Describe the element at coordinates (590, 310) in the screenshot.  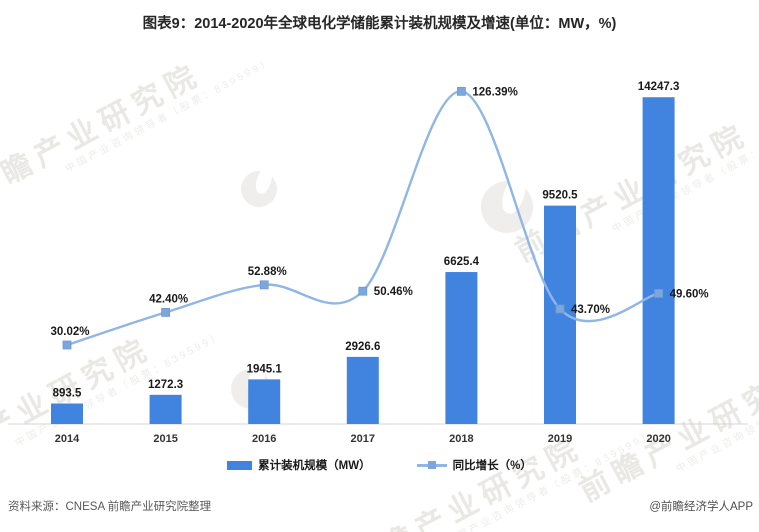
I see `pct-value-label: 43.70%` at that location.